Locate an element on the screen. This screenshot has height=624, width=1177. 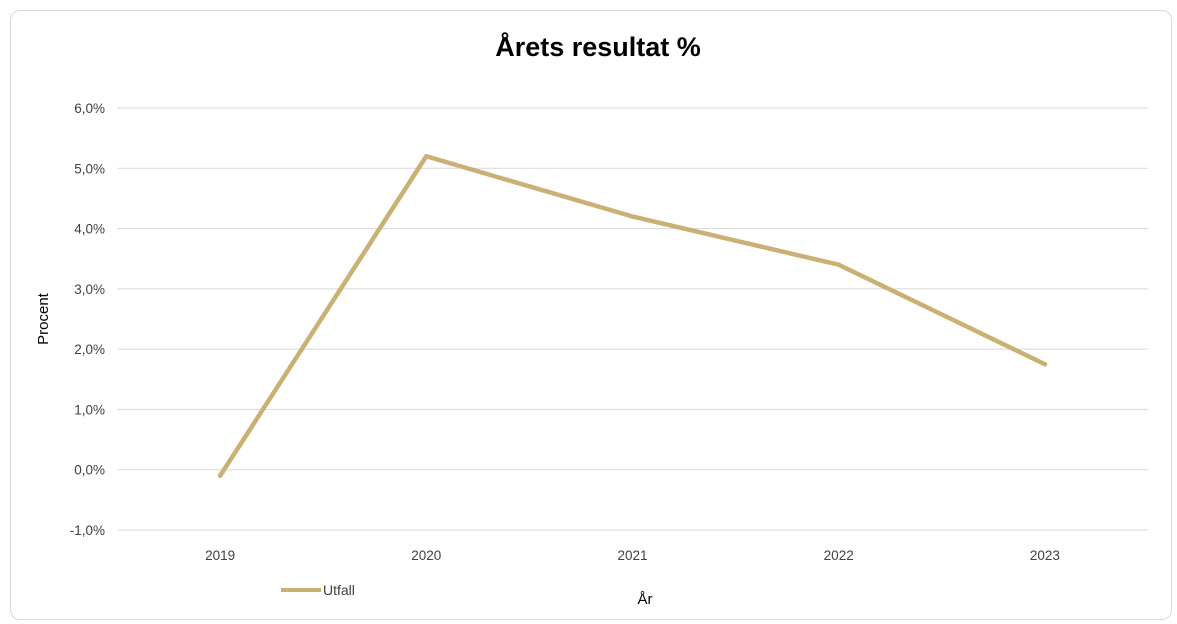
chart-title: Årets resultat % is located at coordinates (598, 46).